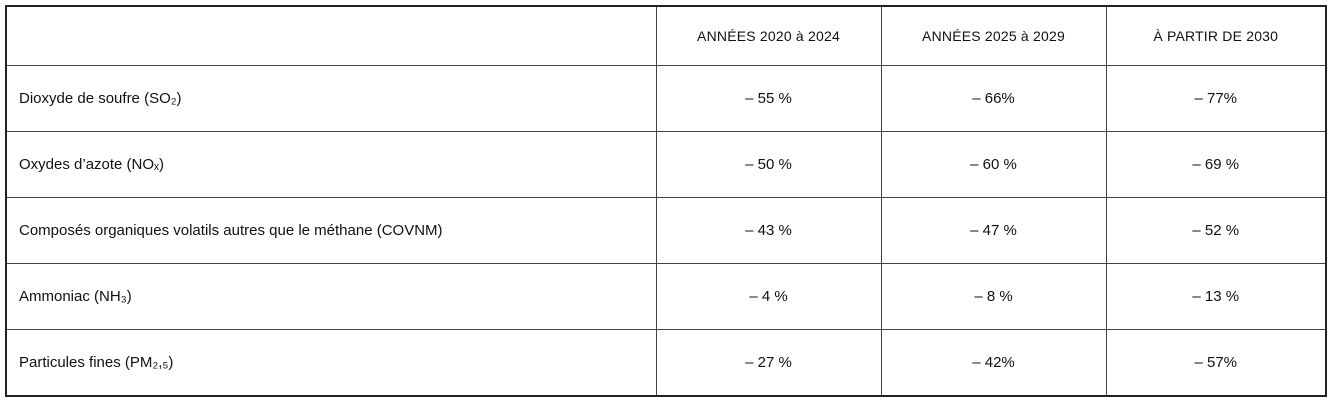 This screenshot has width=1330, height=402. Describe the element at coordinates (1216, 35) in the screenshot. I see `header-cell: À PARTIR DE 2030` at that location.